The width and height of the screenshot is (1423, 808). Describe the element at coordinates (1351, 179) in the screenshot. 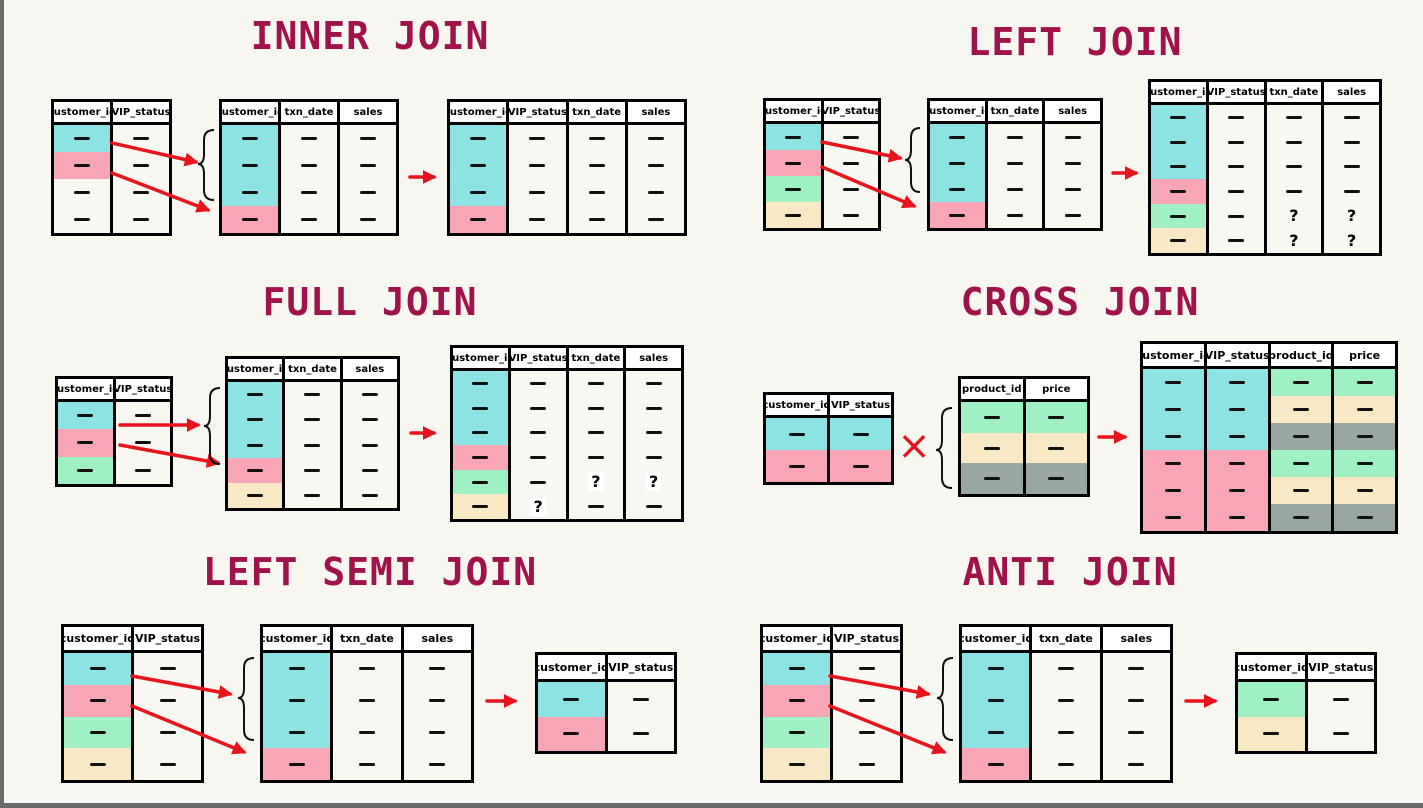

I see `table-column: ??` at that location.